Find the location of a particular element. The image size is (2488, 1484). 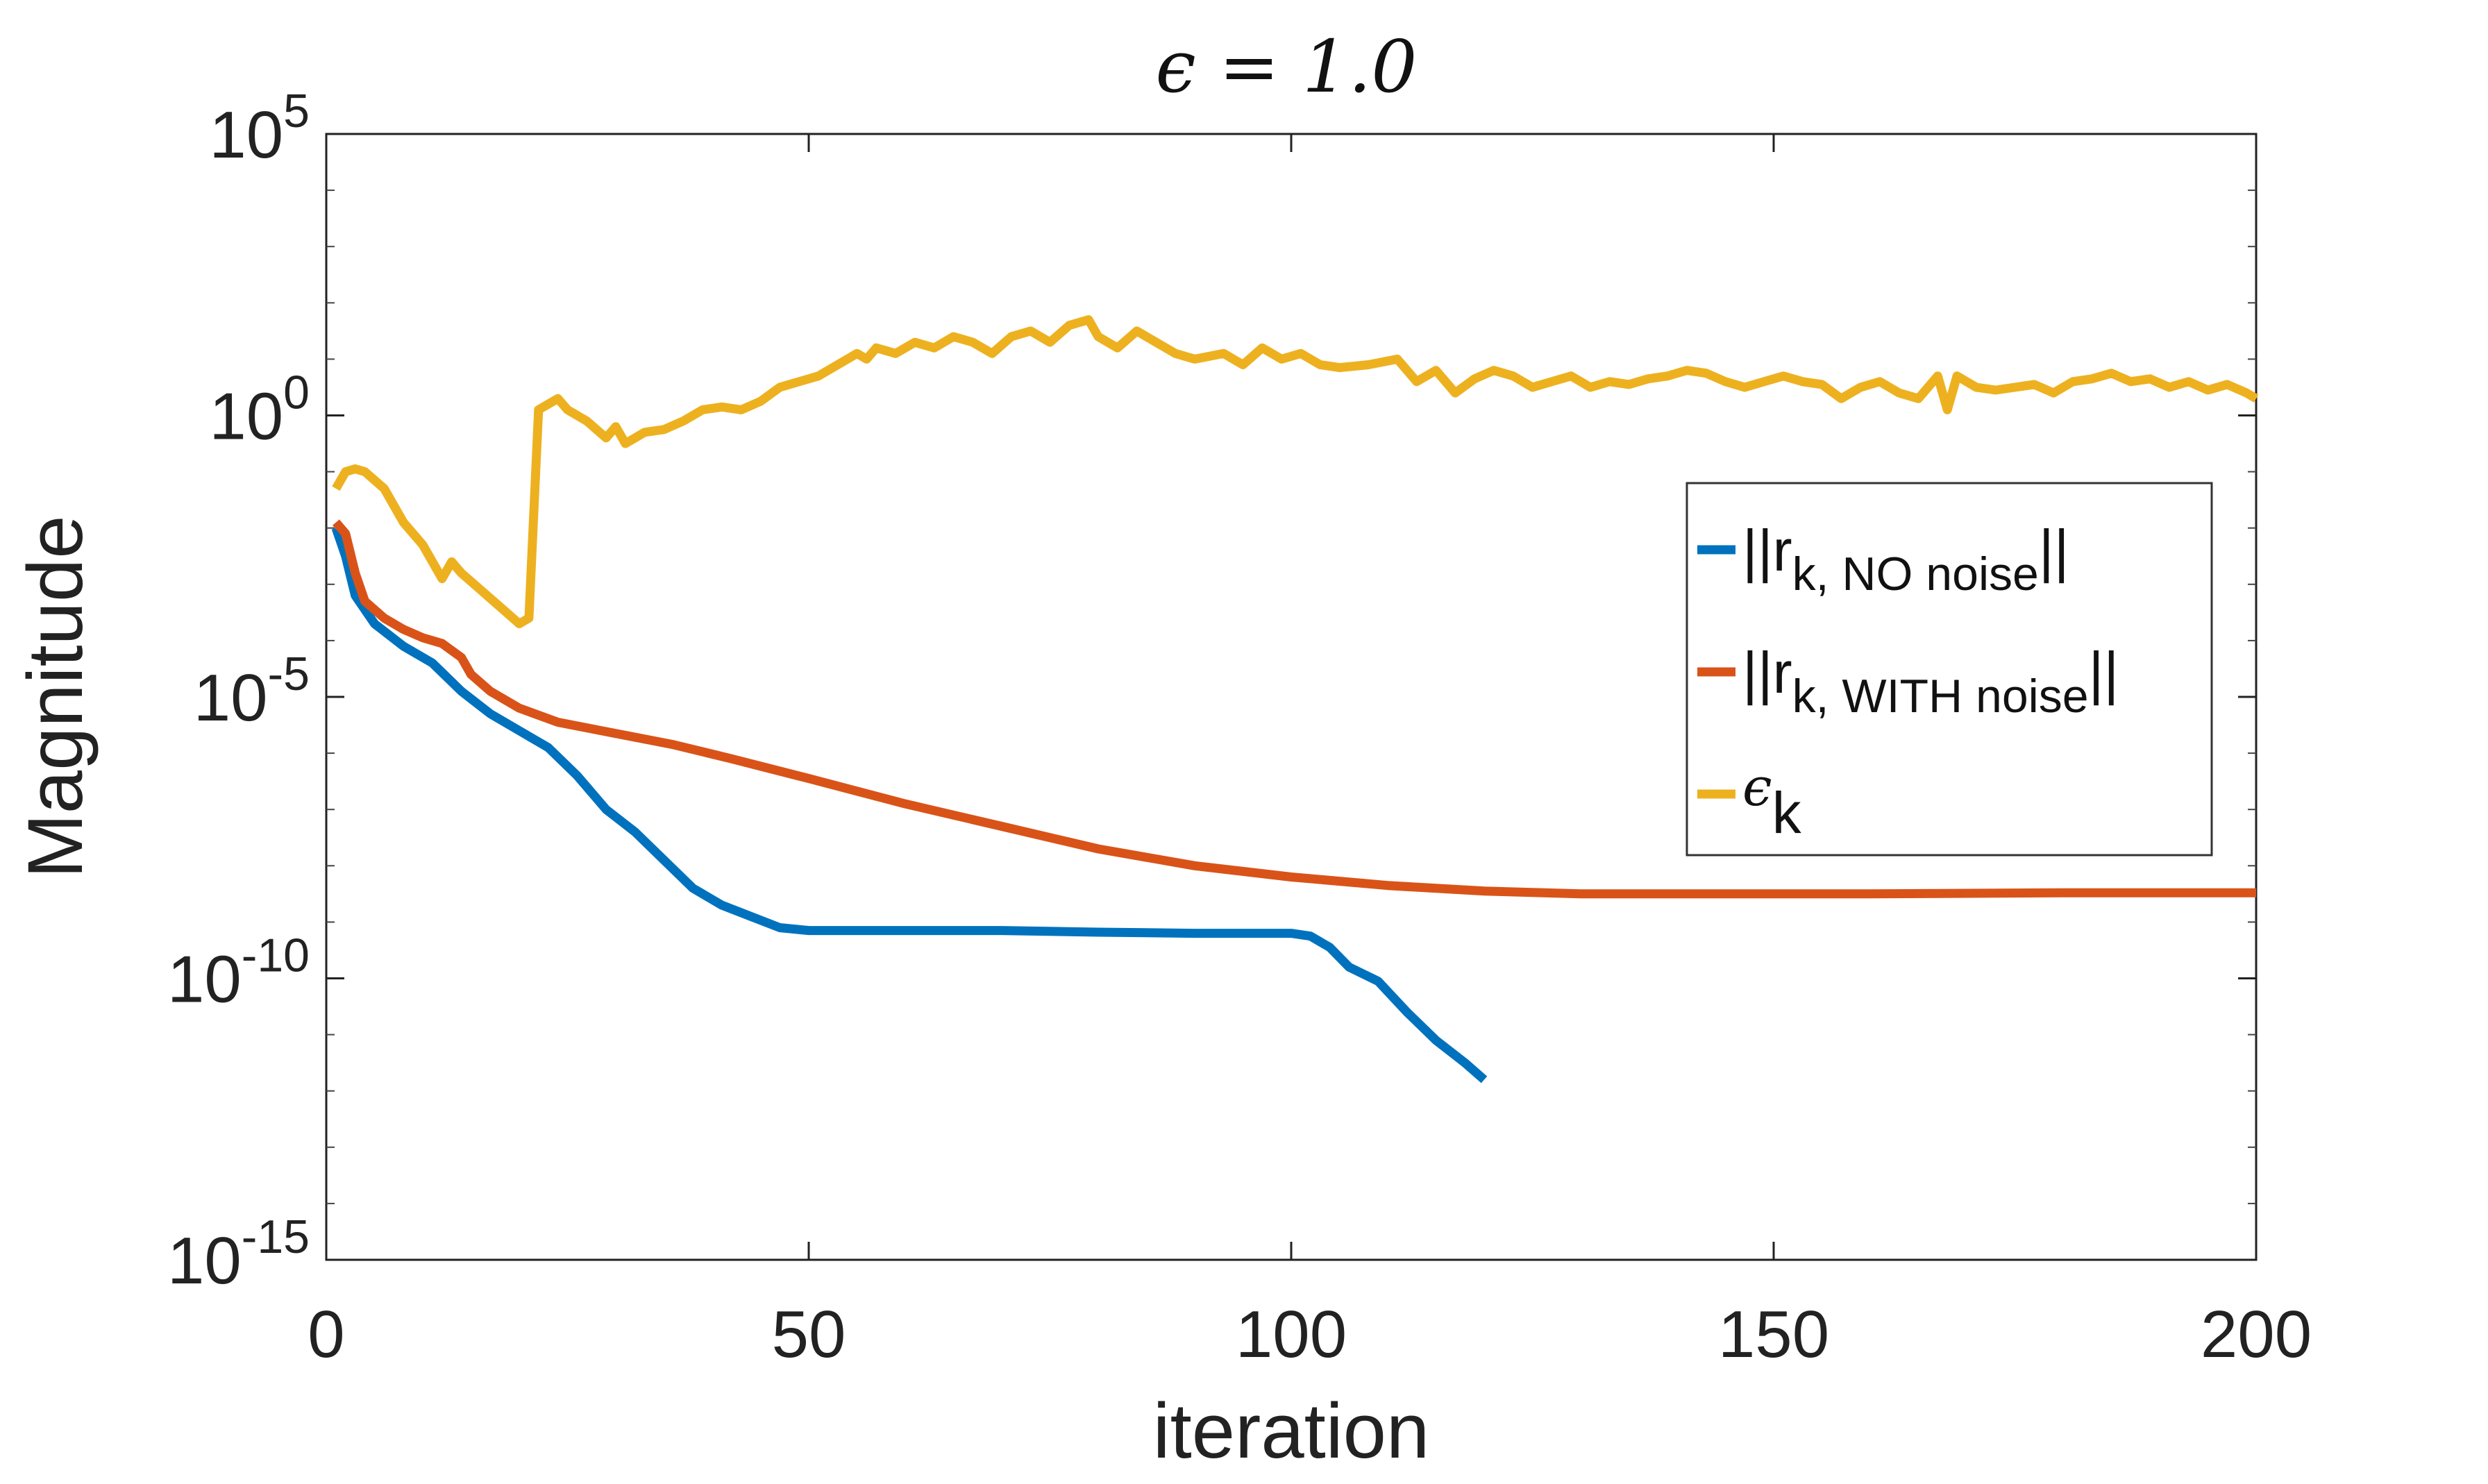

y-tick-exponent: -10 is located at coordinates (276, 956).